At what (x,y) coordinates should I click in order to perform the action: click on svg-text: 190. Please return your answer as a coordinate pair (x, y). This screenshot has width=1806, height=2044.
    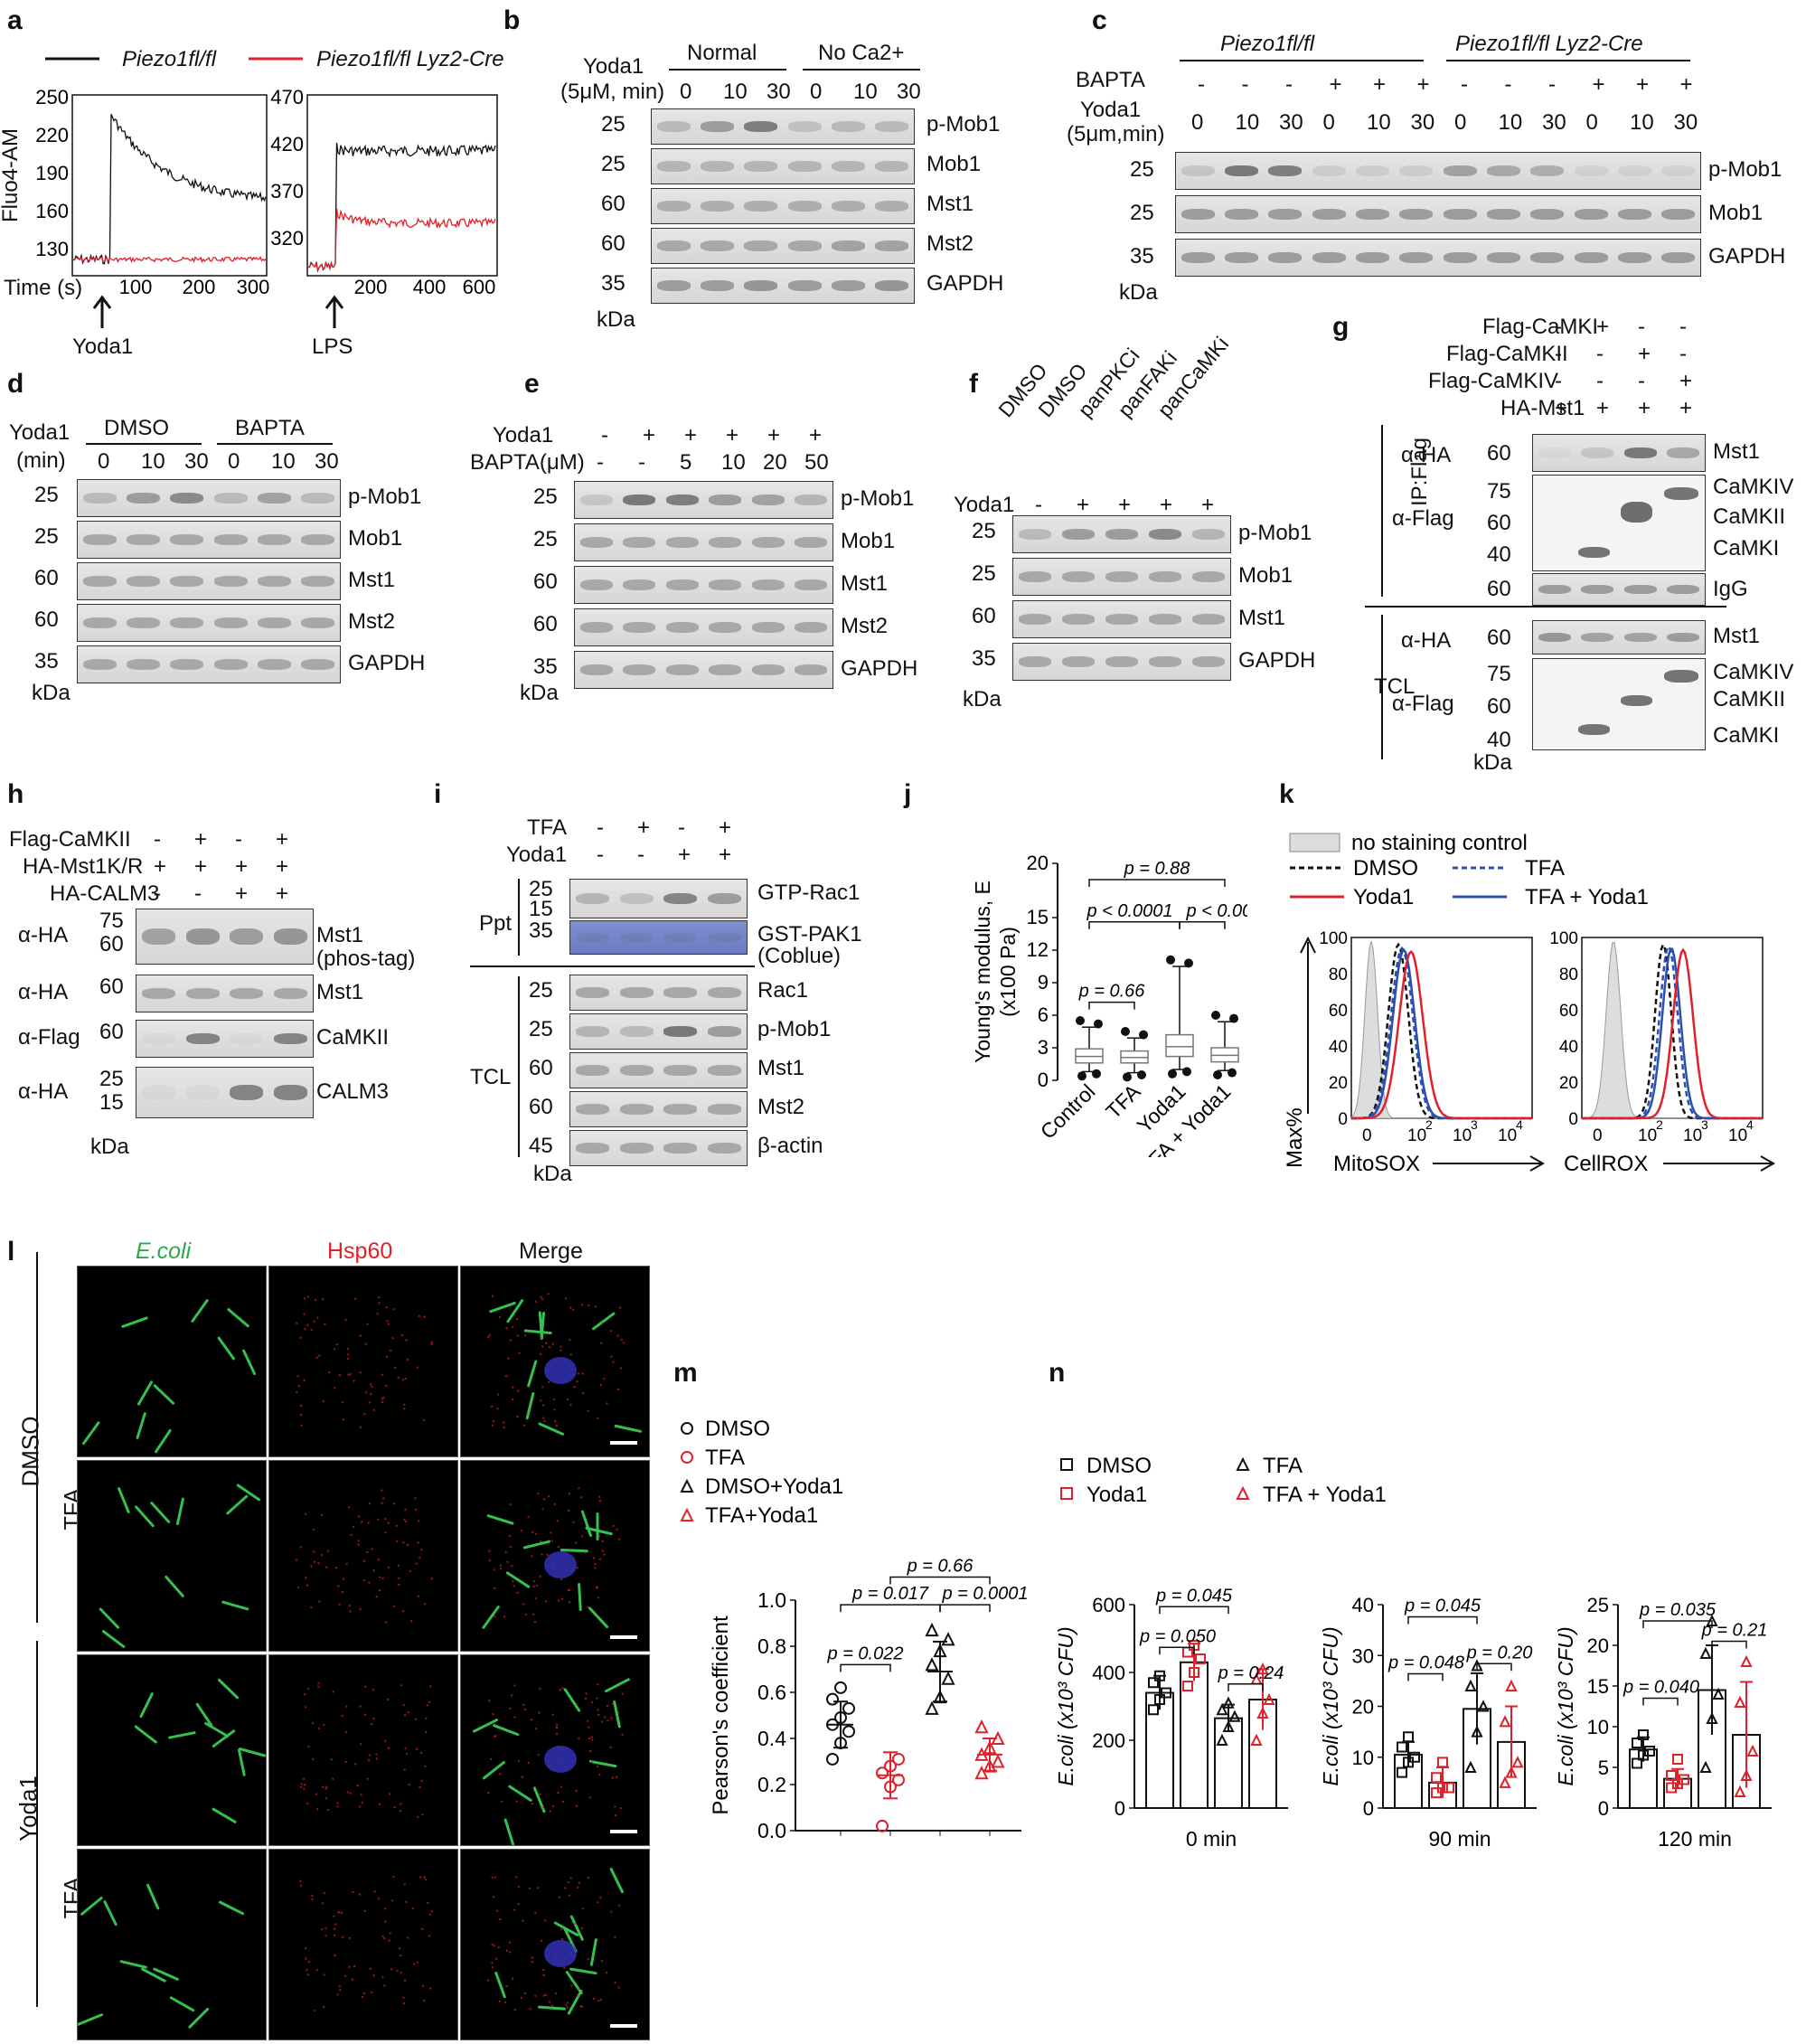
    Looking at the image, I should click on (52, 173).